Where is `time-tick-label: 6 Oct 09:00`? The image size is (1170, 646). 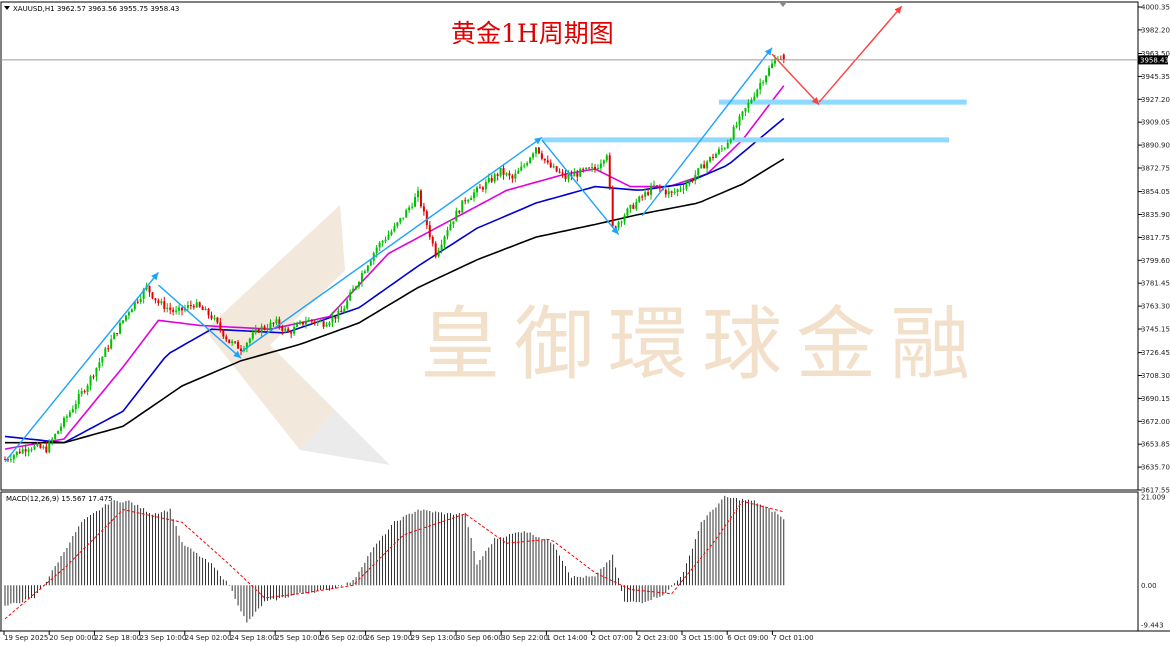
time-tick-label: 6 Oct 09:00 is located at coordinates (747, 638).